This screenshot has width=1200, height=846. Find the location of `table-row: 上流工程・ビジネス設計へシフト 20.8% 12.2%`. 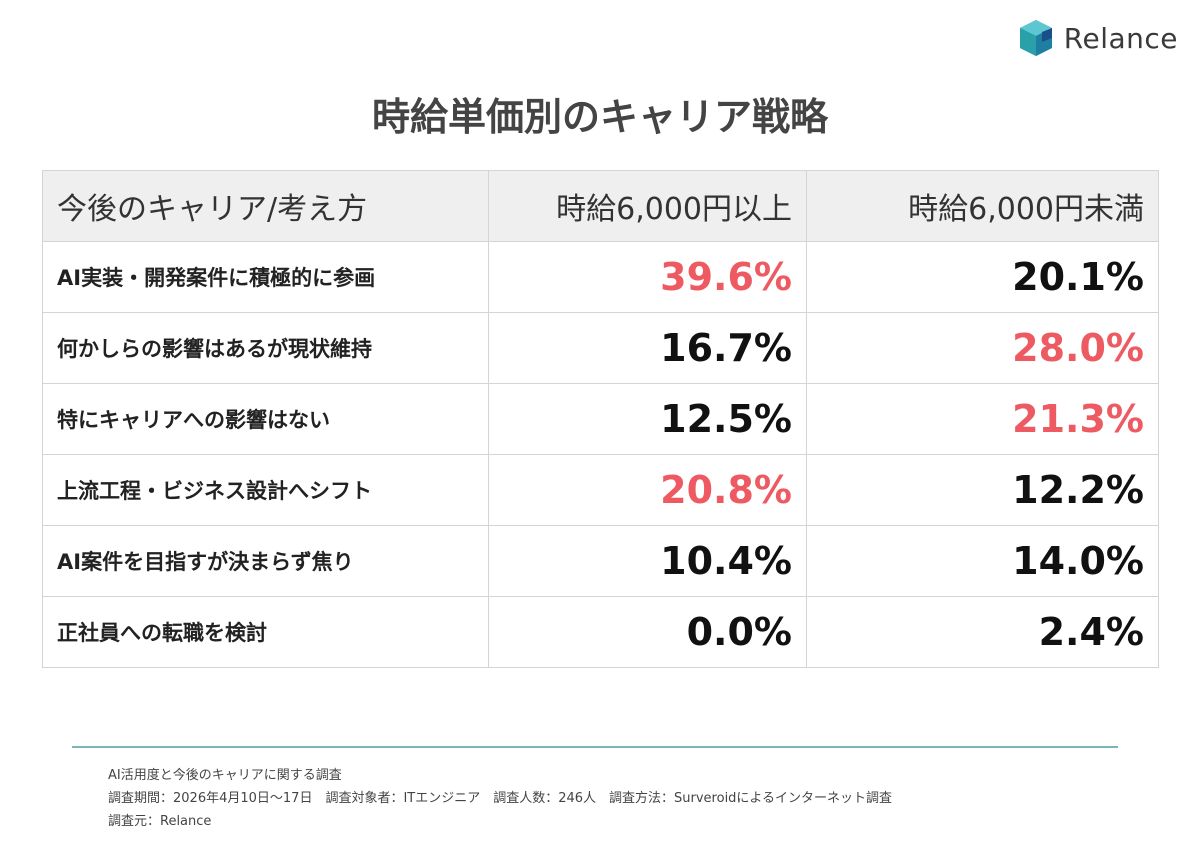

table-row: 上流工程・ビジネス設計へシフト 20.8% 12.2% is located at coordinates (600, 490).